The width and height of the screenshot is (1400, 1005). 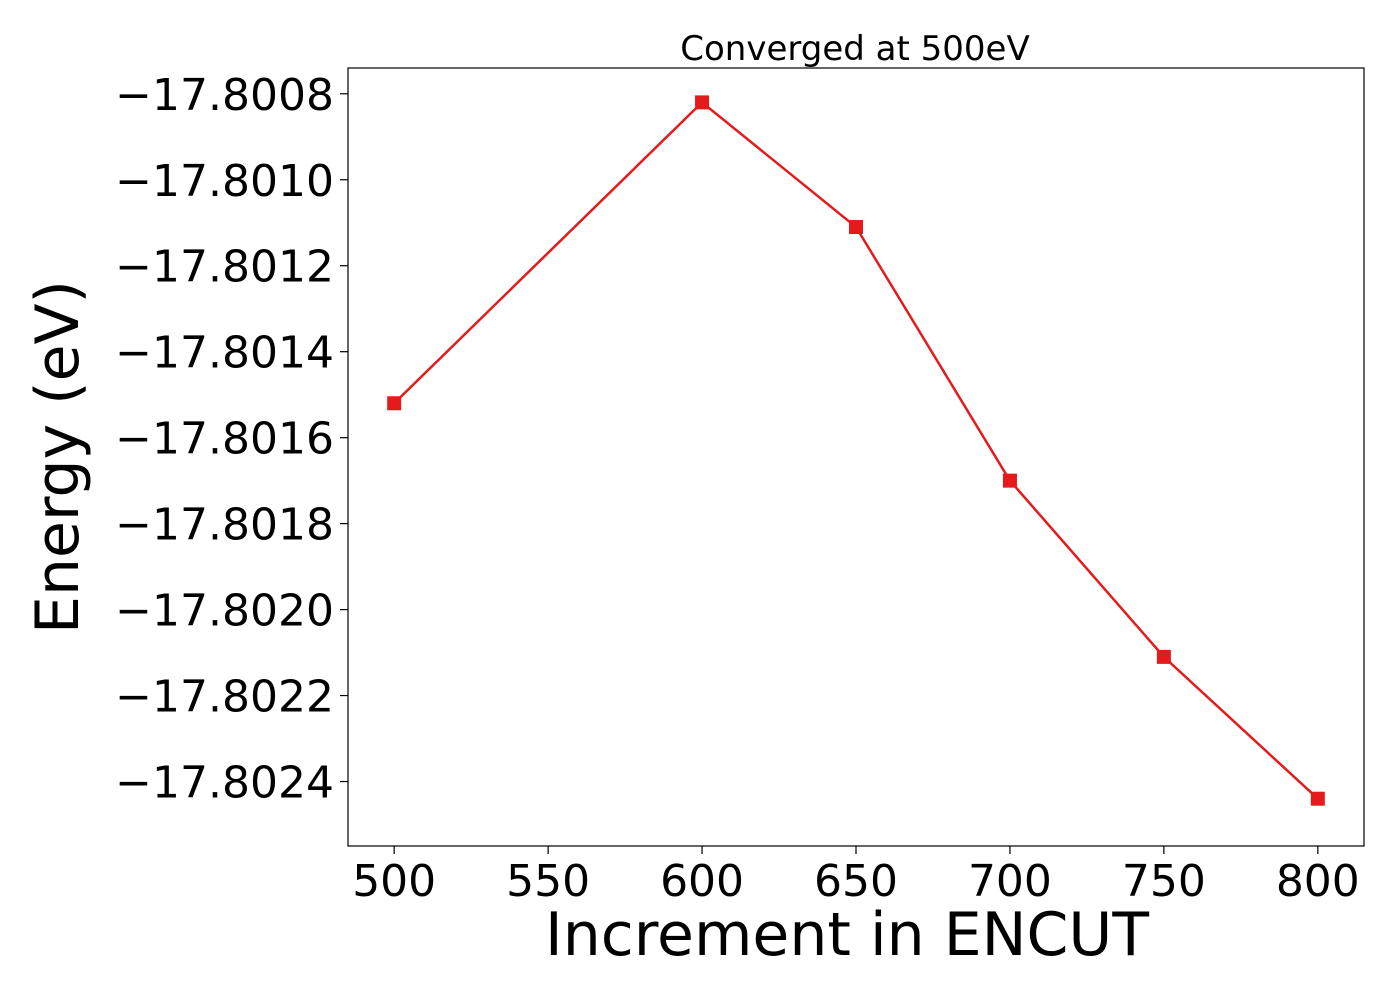 What do you see at coordinates (58, 457) in the screenshot?
I see `y-axis-title: Energy (eV)` at bounding box center [58, 457].